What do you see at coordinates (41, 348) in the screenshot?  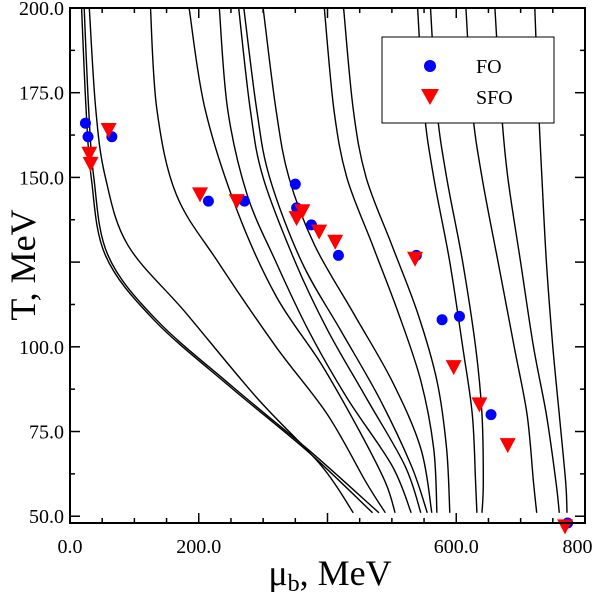 I see `y-tick-label: 100.0` at bounding box center [41, 348].